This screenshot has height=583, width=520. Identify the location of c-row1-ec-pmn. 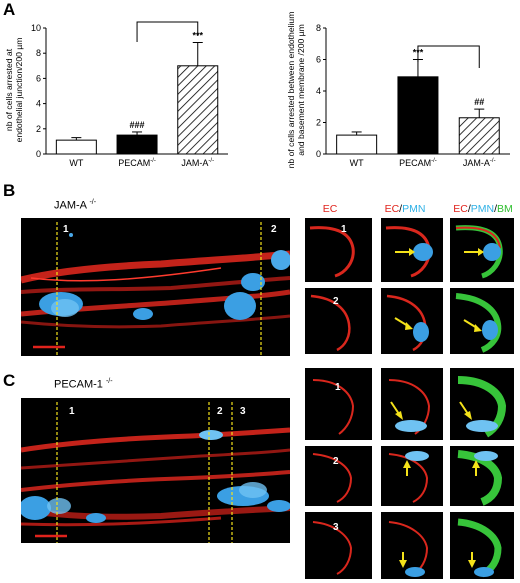
(412, 404).